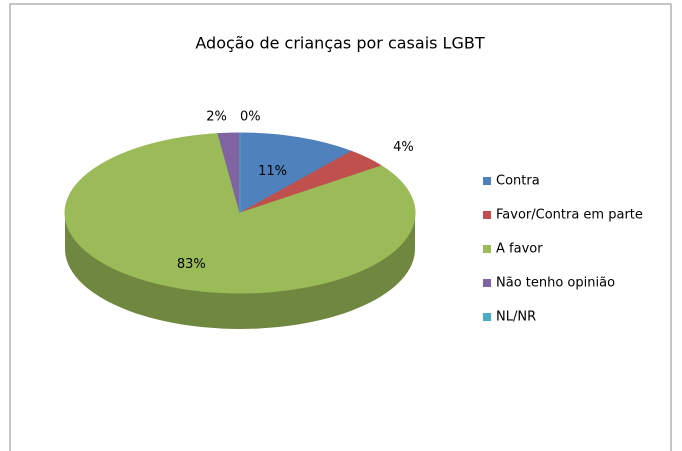 Image resolution: width=682 pixels, height=451 pixels. What do you see at coordinates (518, 181) in the screenshot?
I see `legend-label: Contra` at bounding box center [518, 181].